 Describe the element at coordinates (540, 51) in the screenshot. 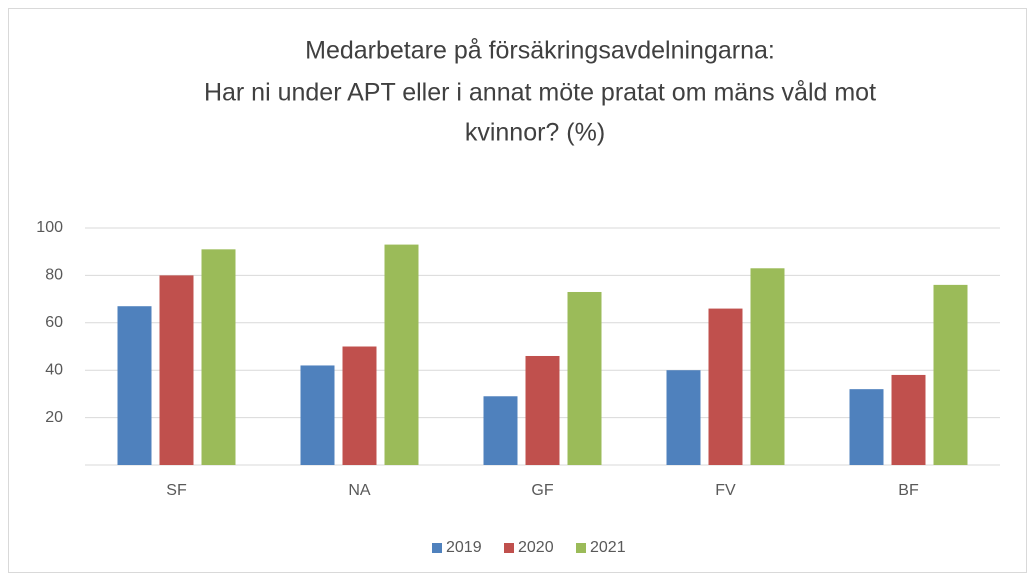

I see `chart-title: Medarbetare på försäkringsavdelningarna:` at that location.